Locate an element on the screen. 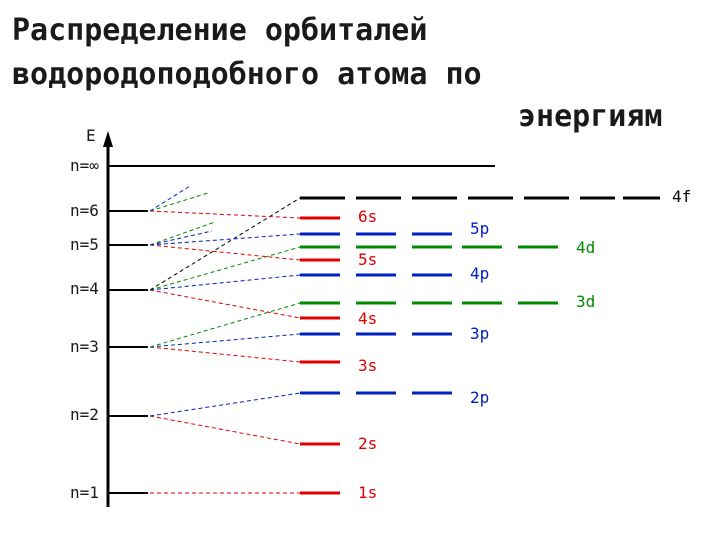 The image size is (720, 540). orbital-label-4p: 4p is located at coordinates (479, 273).